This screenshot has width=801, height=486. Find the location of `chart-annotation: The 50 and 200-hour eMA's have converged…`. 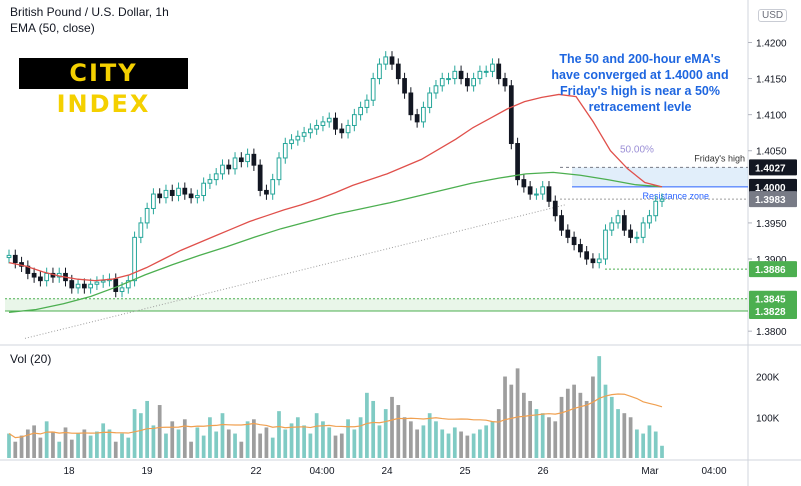

chart-annotation: The 50 and 200-hour eMA's have converged… is located at coordinates (640, 83).